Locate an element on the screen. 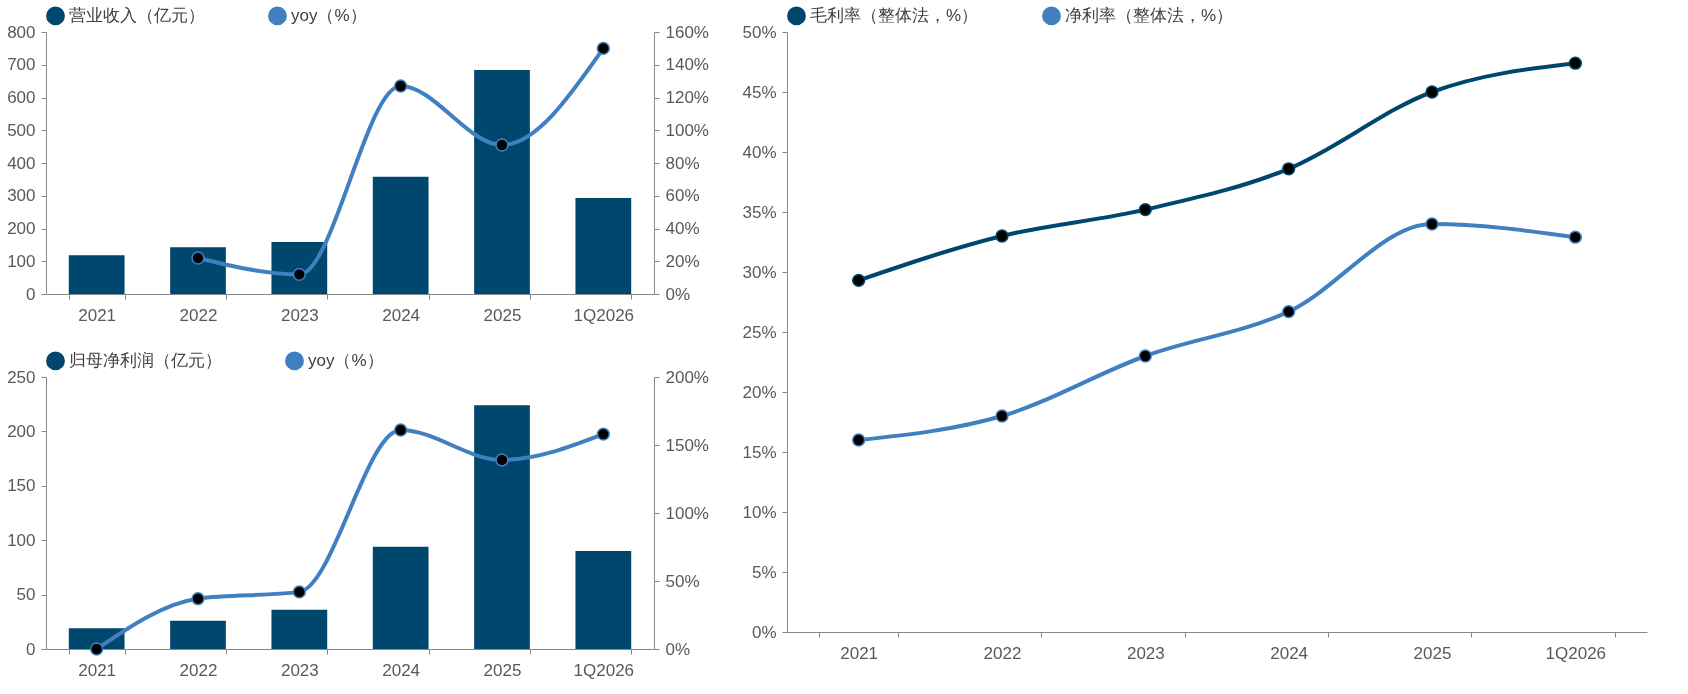  y2-tick-label: 50% is located at coordinates (682, 581).